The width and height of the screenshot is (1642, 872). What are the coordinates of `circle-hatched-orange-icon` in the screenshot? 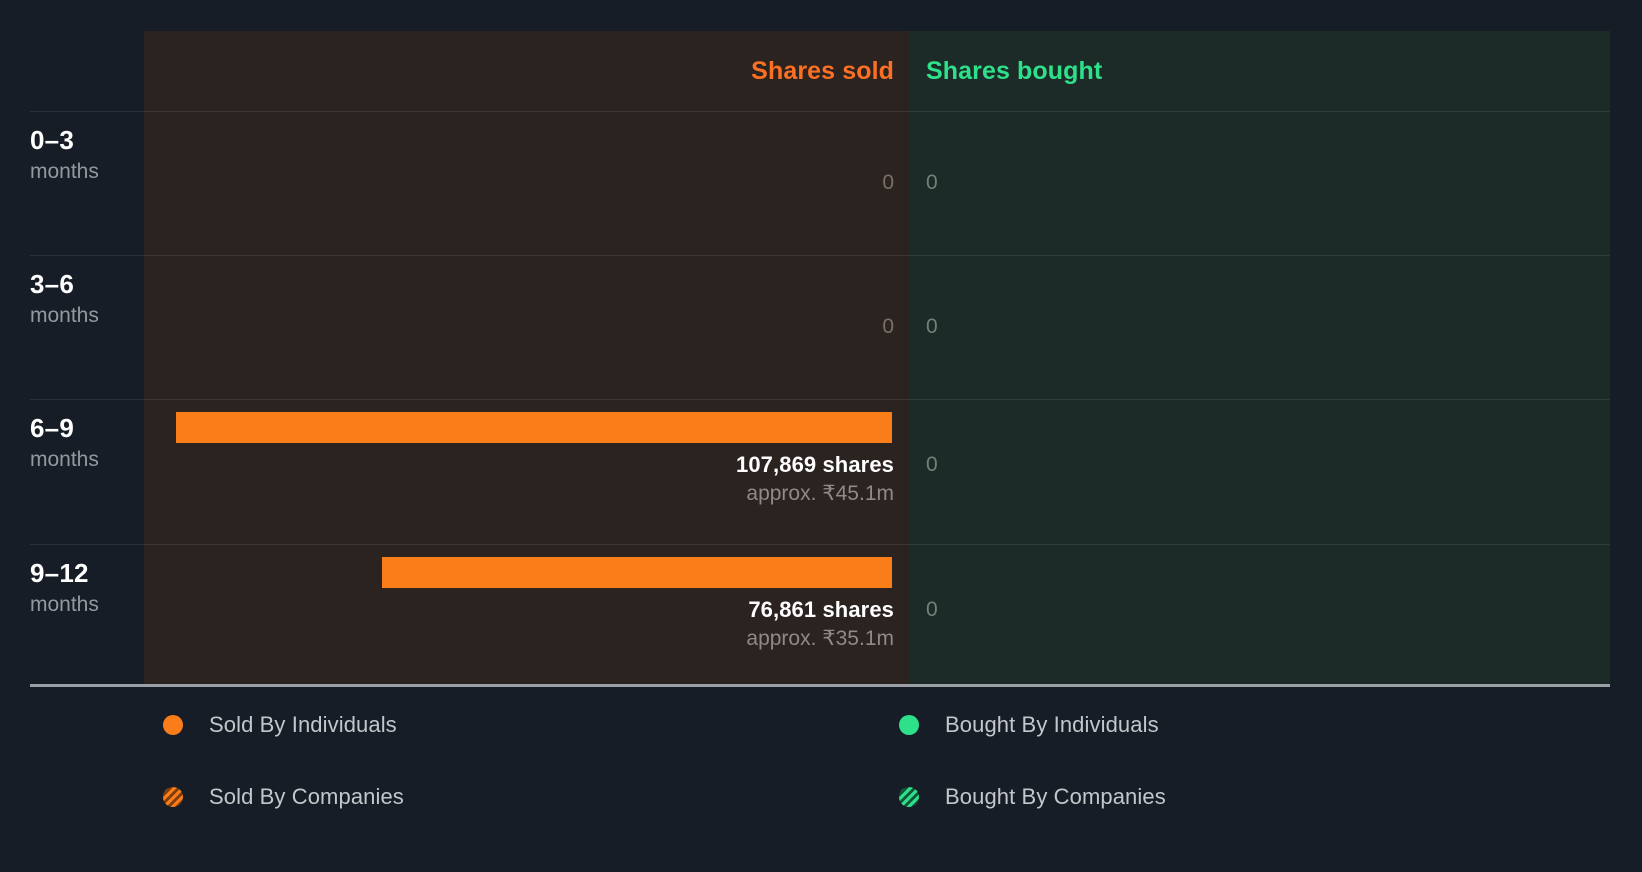 It's located at (173, 797).